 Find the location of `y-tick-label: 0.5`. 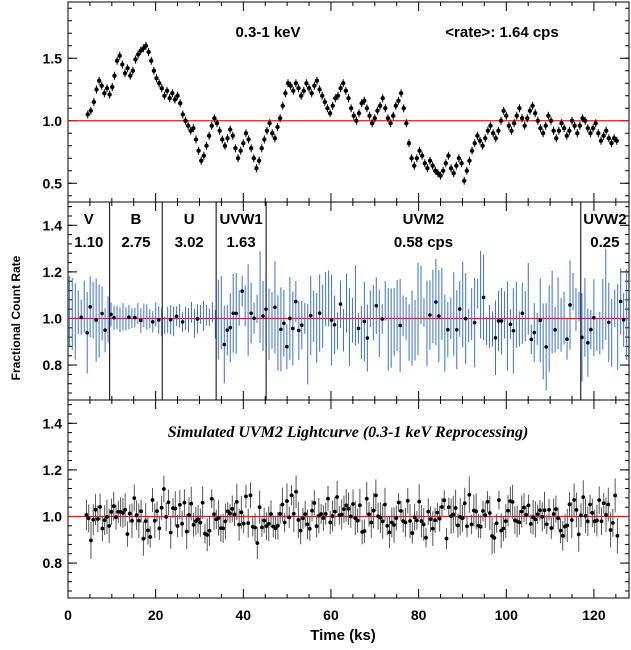

y-tick-label: 0.5 is located at coordinates (53, 183).